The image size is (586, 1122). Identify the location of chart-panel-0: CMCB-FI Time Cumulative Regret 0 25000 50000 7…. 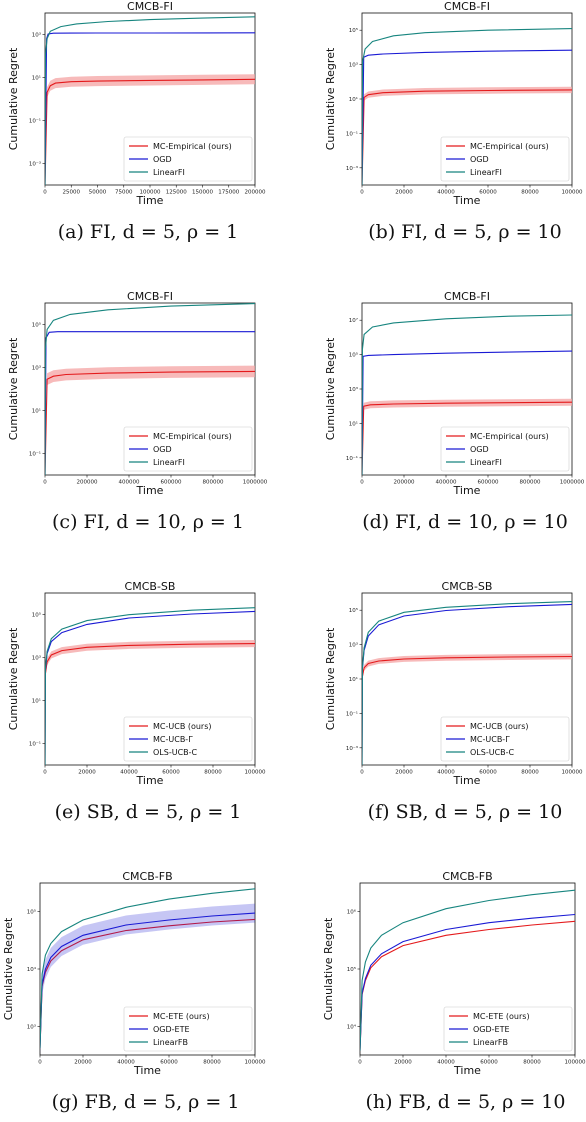
(136, 121).